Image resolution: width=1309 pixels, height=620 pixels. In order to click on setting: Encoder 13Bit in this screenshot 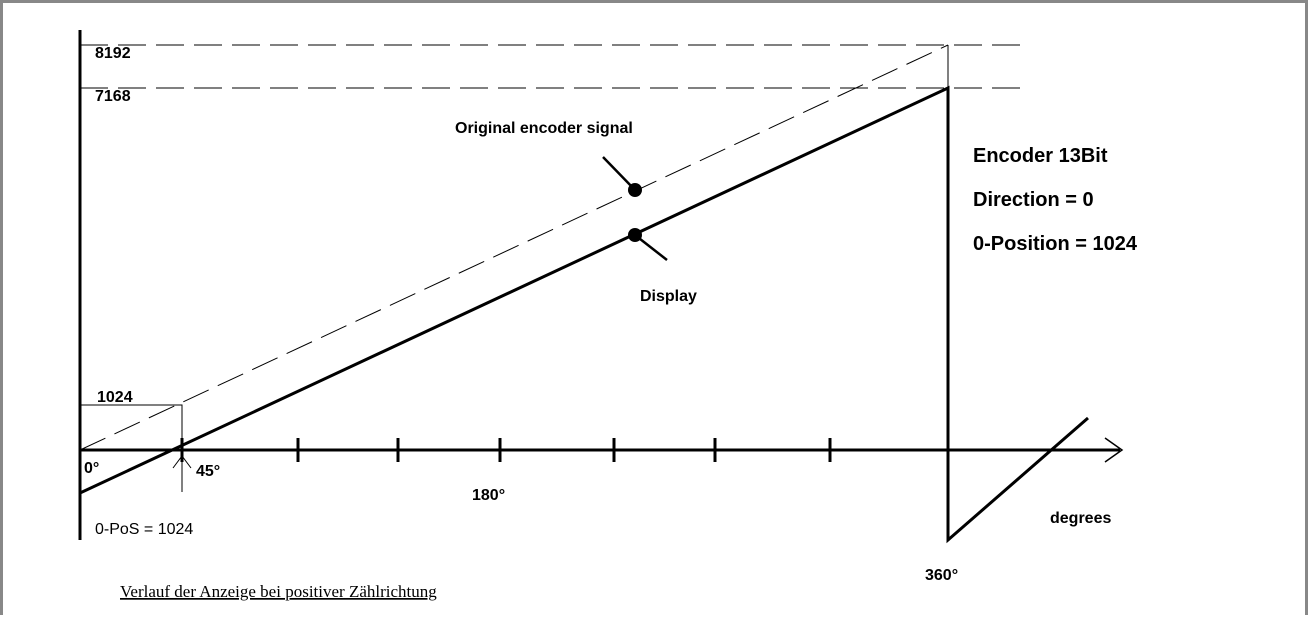, I will do `click(1040, 156)`.